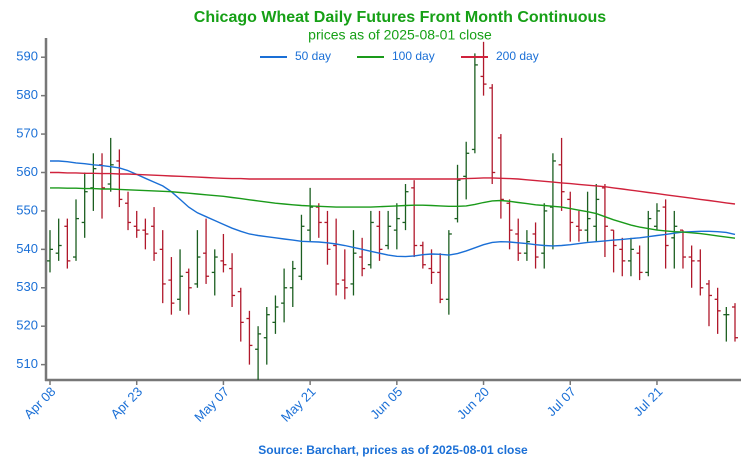 This screenshot has width=750, height=468. Describe the element at coordinates (27, 171) in the screenshot. I see `y-tick-label: 560` at that location.